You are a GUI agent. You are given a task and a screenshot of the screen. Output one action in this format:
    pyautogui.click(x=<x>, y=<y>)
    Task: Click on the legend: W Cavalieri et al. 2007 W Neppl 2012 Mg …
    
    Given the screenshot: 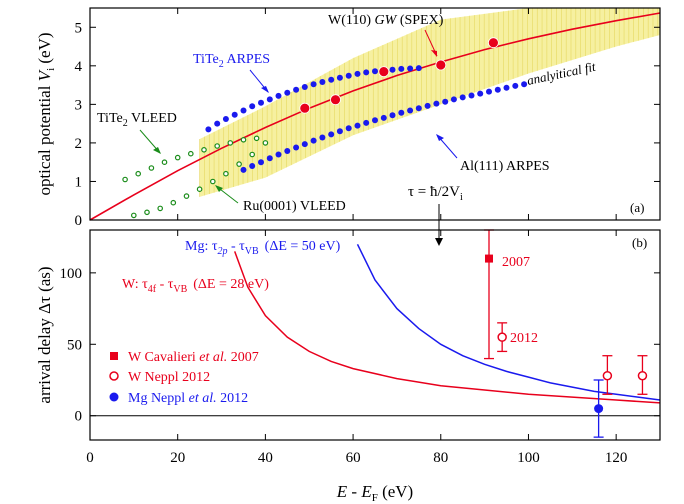 What is the action you would take?
    pyautogui.click(x=184, y=378)
    